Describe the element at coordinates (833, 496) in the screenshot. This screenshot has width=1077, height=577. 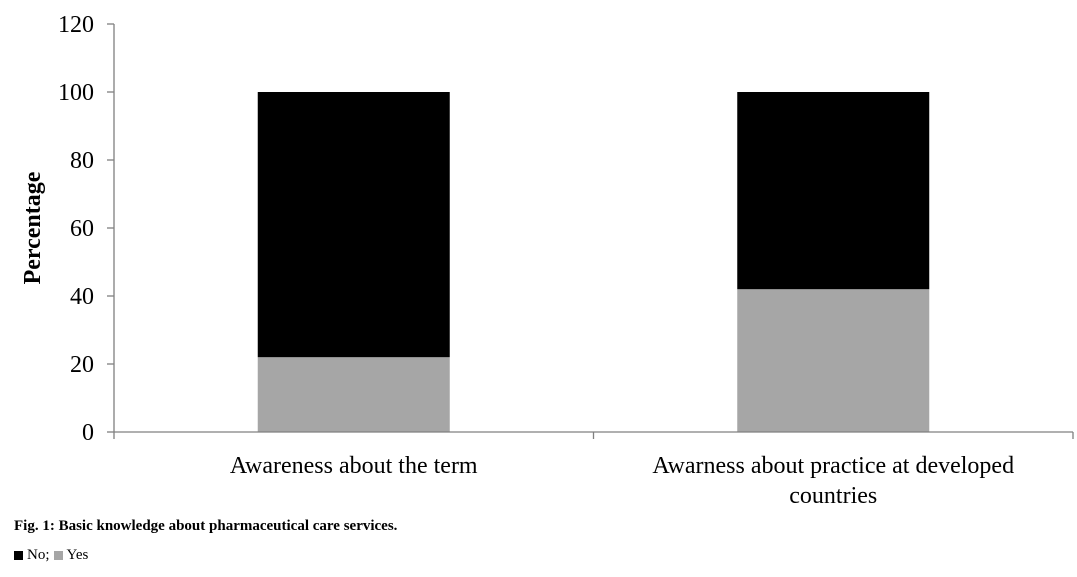
I see `x-category-label: countries` at that location.